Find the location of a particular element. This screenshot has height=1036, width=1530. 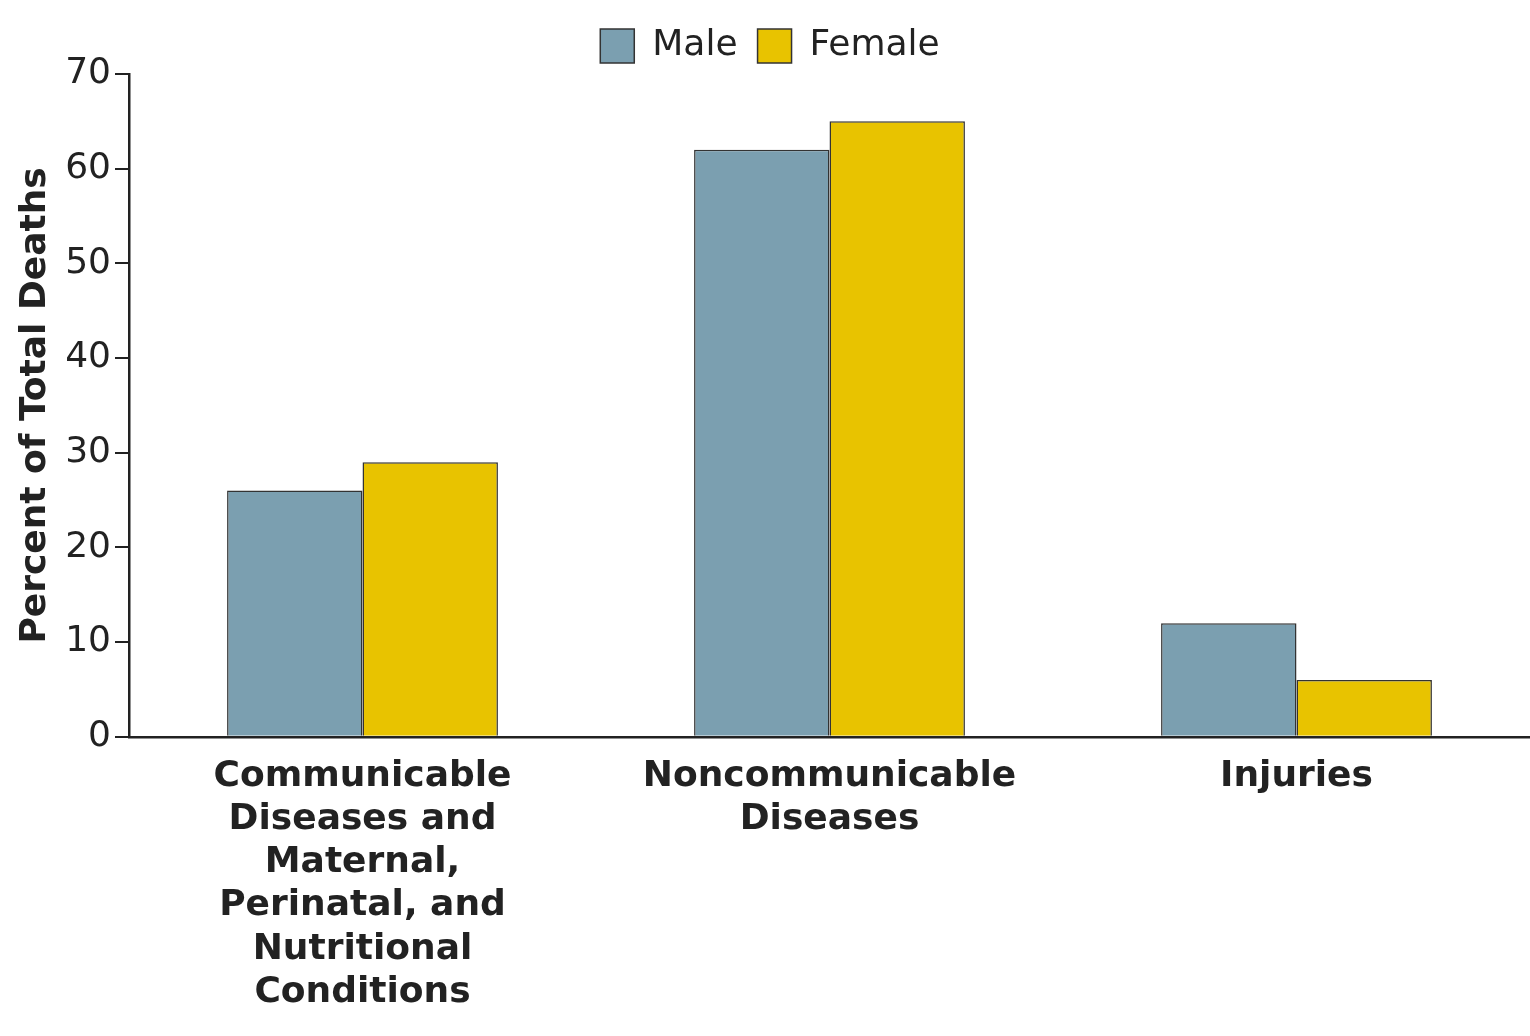

y-axis-title: Percent of Total Deaths is located at coordinates (32, 405).